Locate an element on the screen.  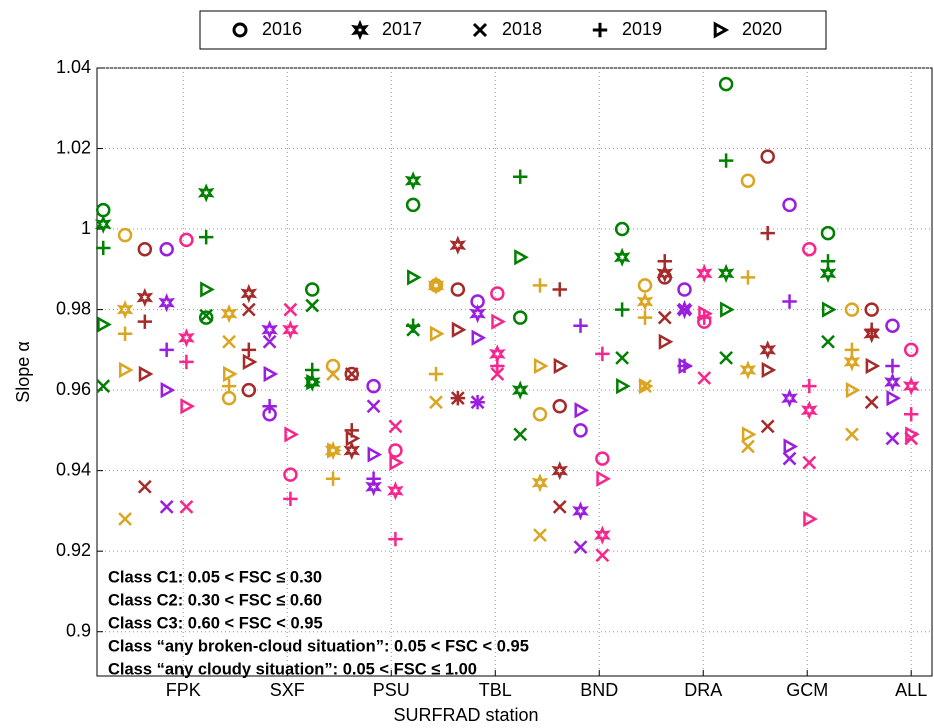
legend-label: 2019 is located at coordinates (642, 29).